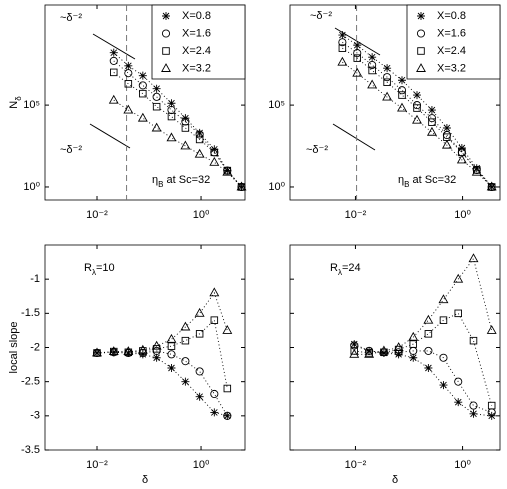 This screenshot has width=507, height=489. Describe the element at coordinates (94, 272) in the screenshot. I see `annotation-part: λ` at that location.